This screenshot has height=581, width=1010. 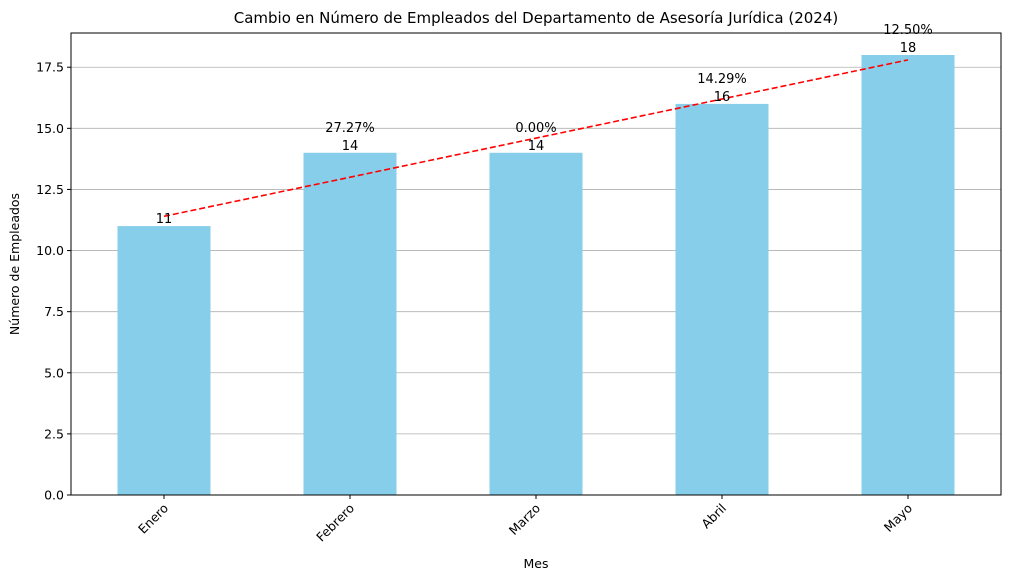 What do you see at coordinates (536, 563) in the screenshot?
I see `x-axis-title: Mes` at bounding box center [536, 563].